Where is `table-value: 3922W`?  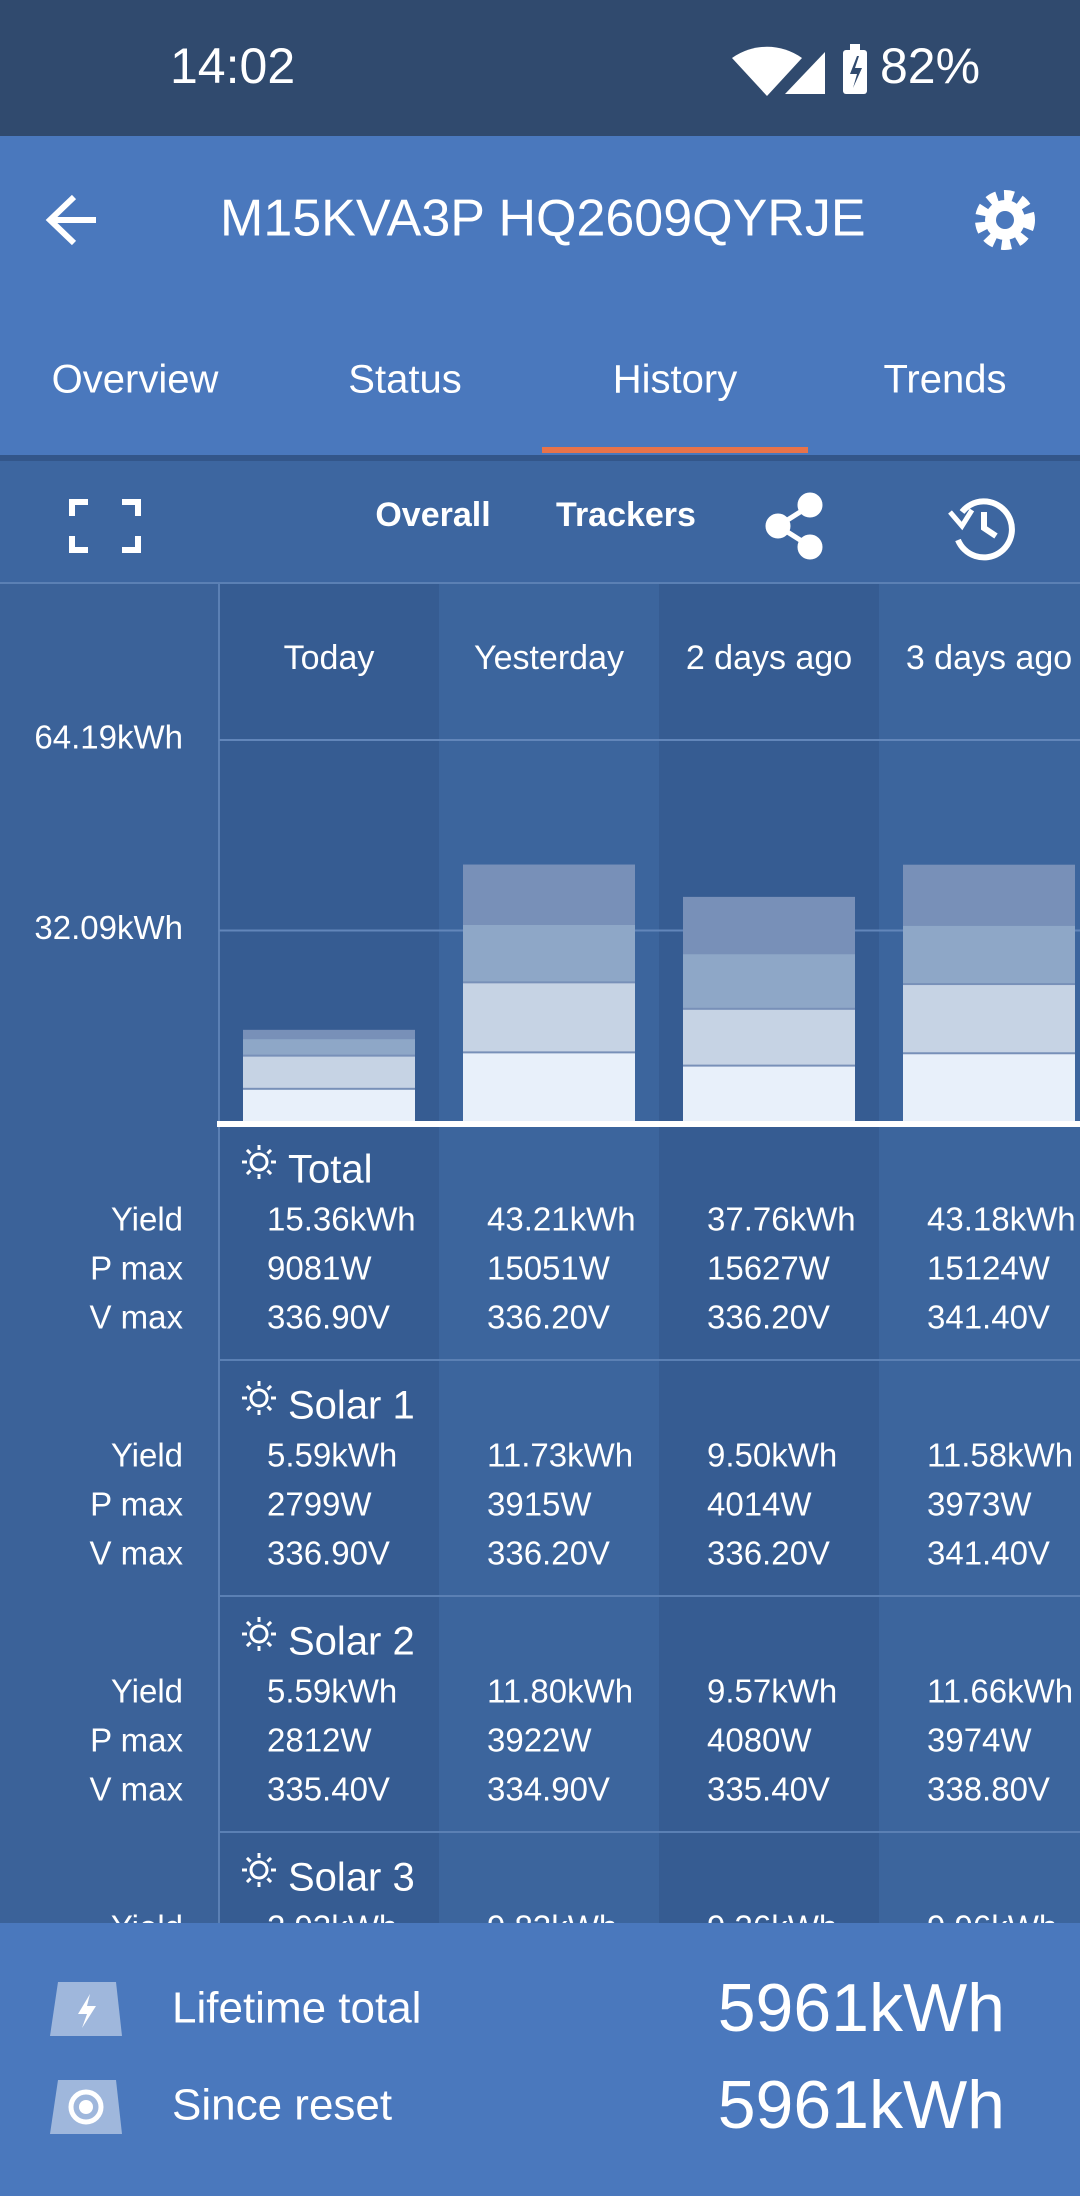 table-value: 3922W is located at coordinates (539, 1740).